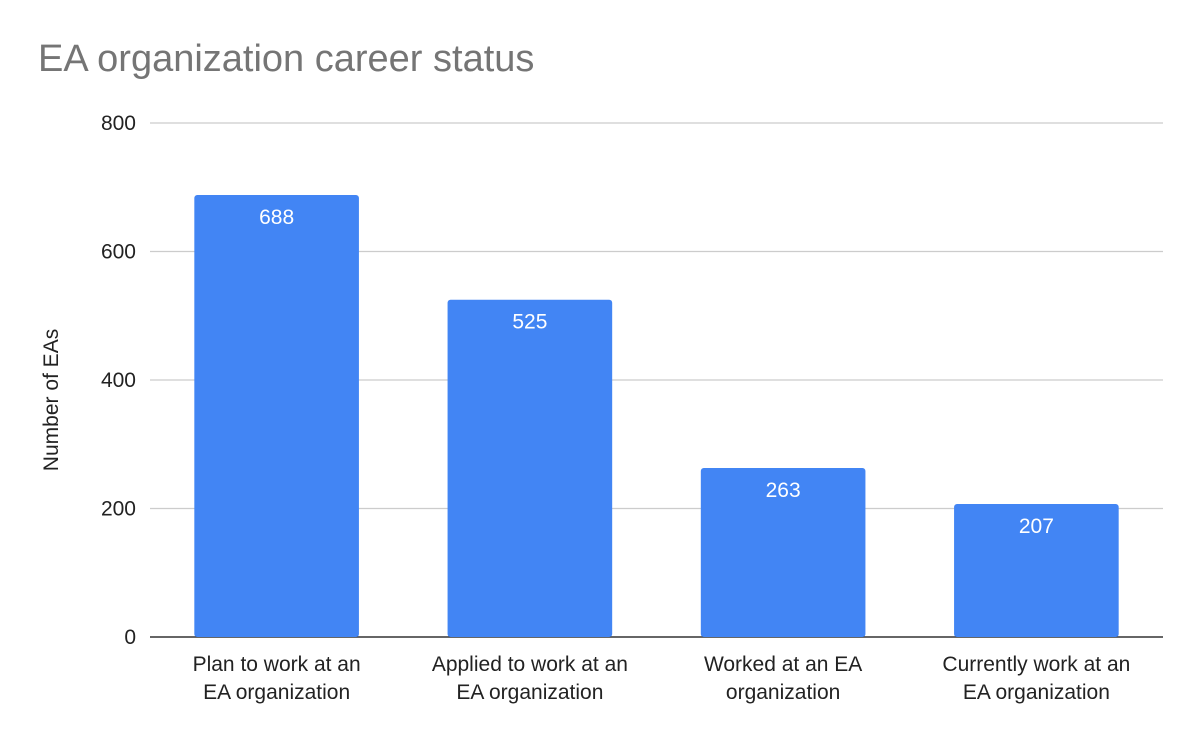  Describe the element at coordinates (118, 123) in the screenshot. I see `y-tick-label: 800` at that location.